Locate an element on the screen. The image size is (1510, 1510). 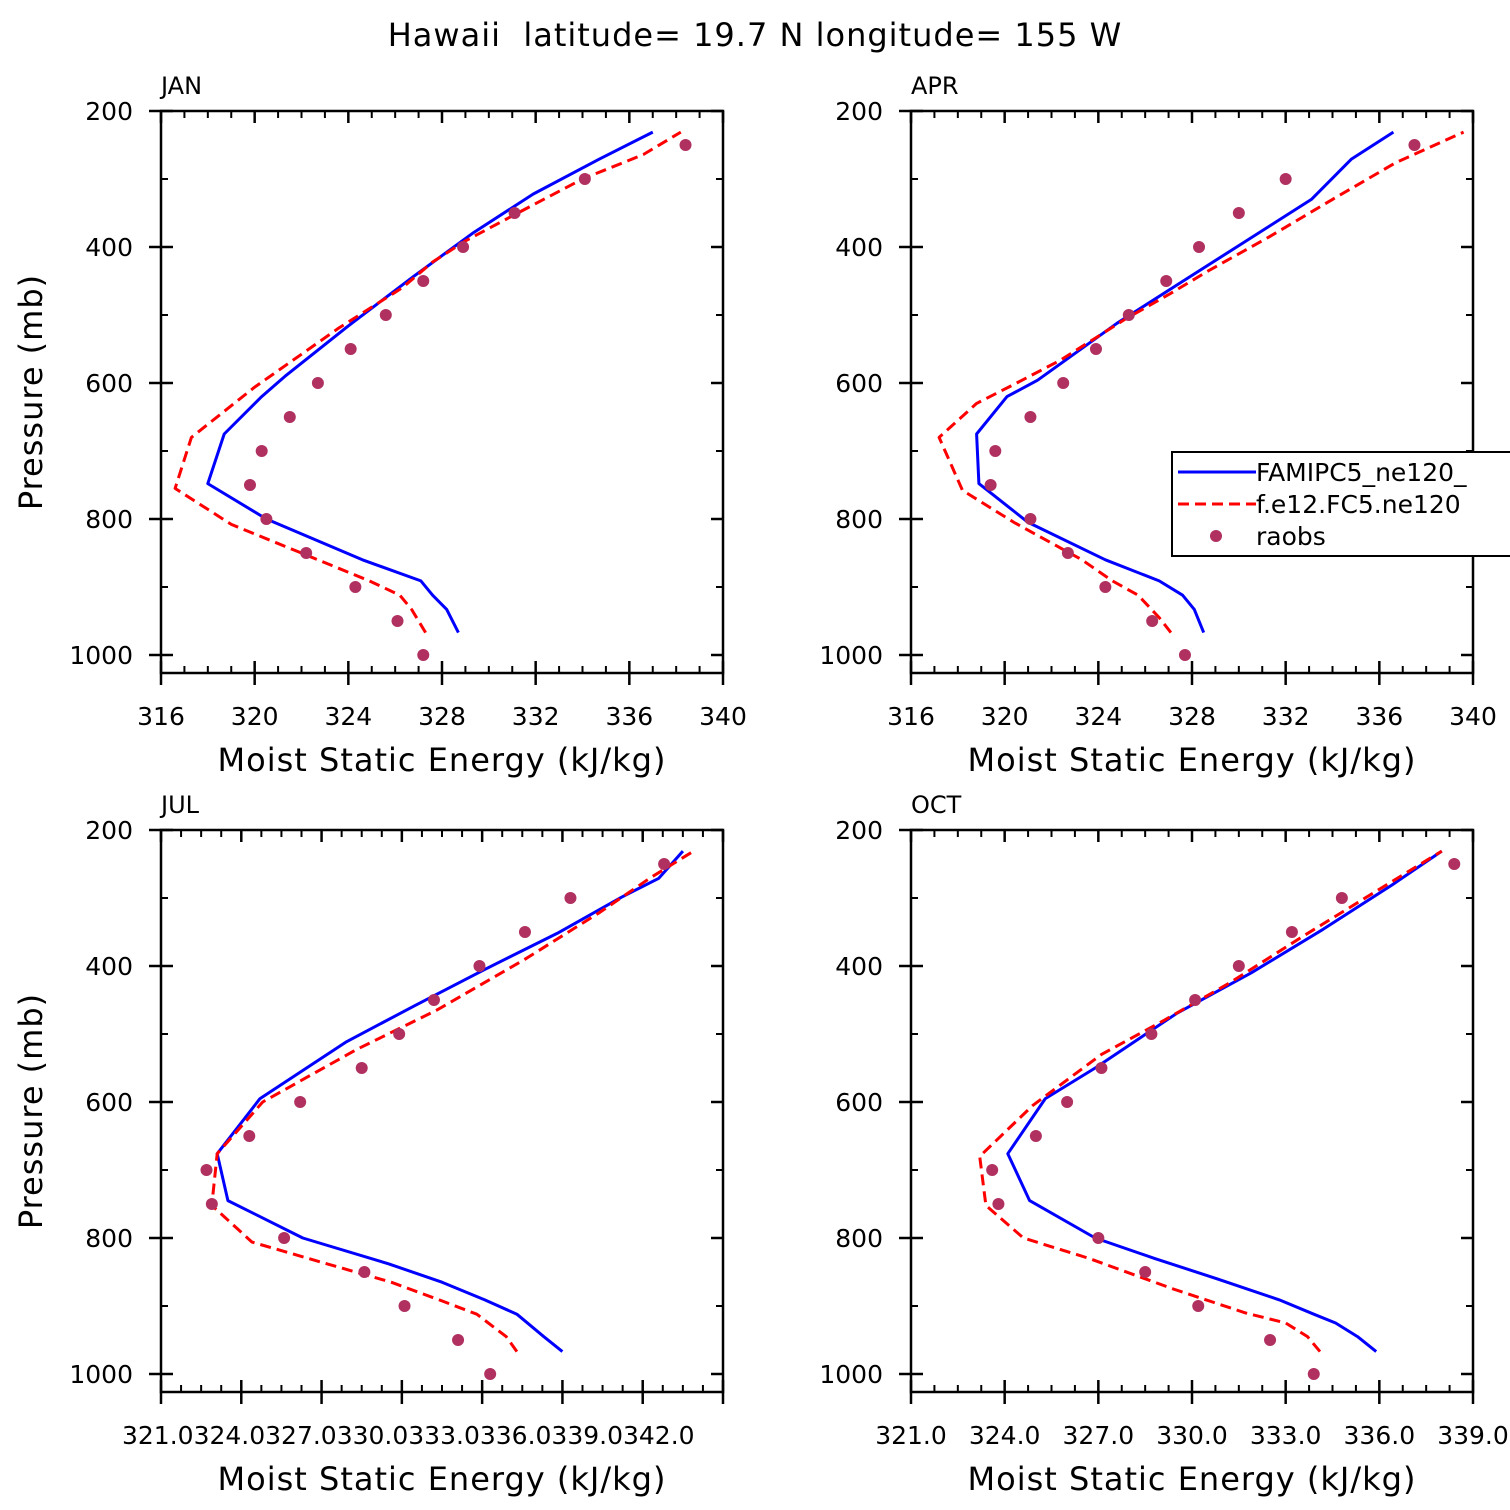
legend-box is located at coordinates (1340, 504).